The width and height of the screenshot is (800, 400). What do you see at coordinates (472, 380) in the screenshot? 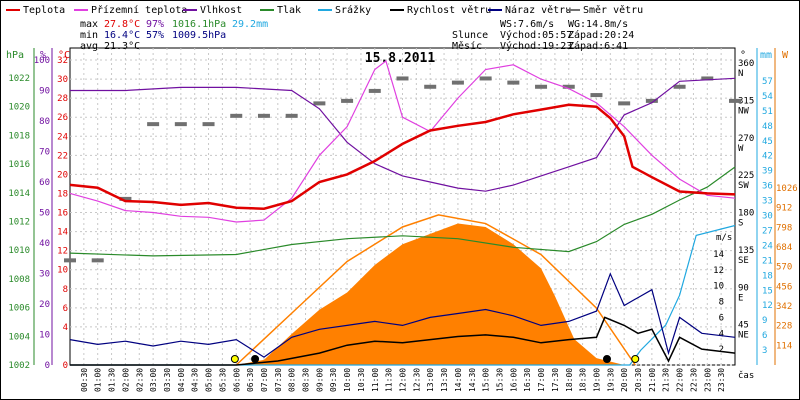
I see `axis-tick-x: 14:30` at bounding box center [472, 380].